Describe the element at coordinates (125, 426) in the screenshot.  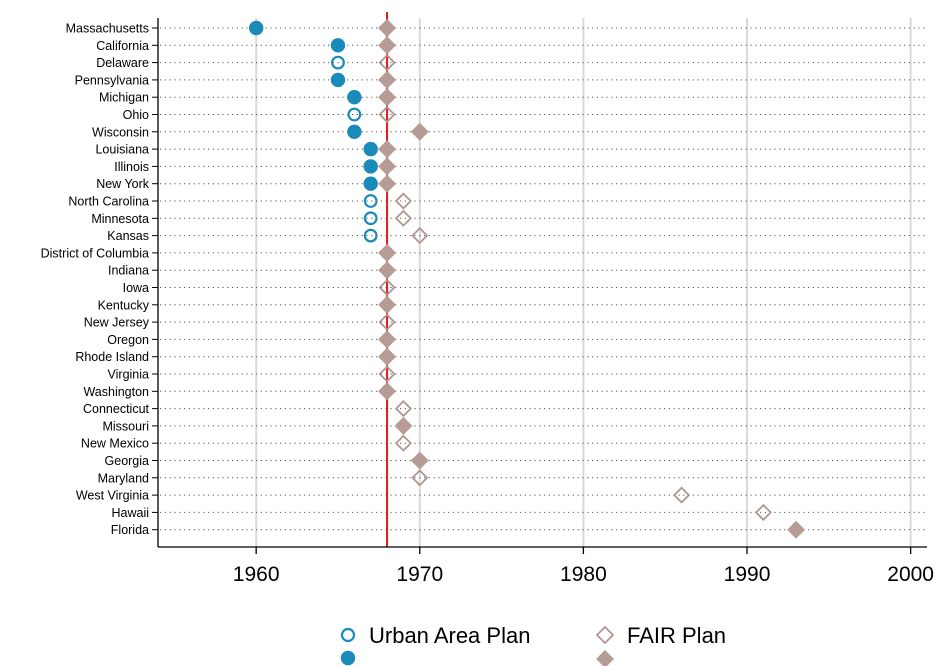
I see `y-tick-label: Missouri` at that location.